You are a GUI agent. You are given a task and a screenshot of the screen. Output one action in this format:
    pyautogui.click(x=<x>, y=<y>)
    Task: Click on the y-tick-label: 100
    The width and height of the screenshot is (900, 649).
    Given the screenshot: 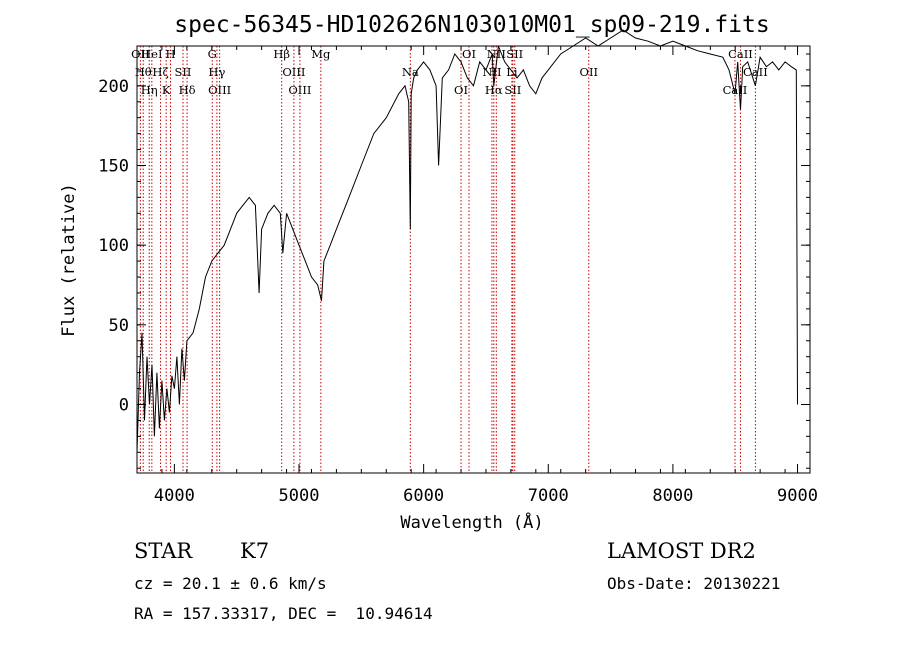 What is the action you would take?
    pyautogui.click(x=113, y=246)
    